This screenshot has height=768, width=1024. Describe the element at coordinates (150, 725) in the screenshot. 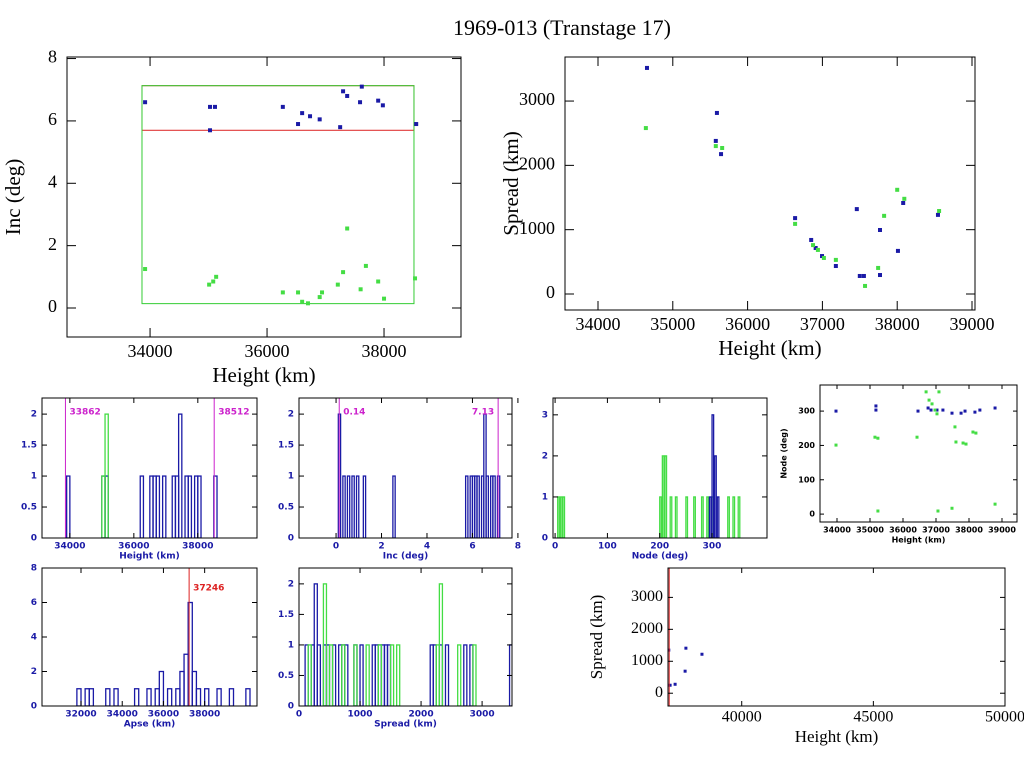

I see `x-axis-label: Apse (km)` at that location.